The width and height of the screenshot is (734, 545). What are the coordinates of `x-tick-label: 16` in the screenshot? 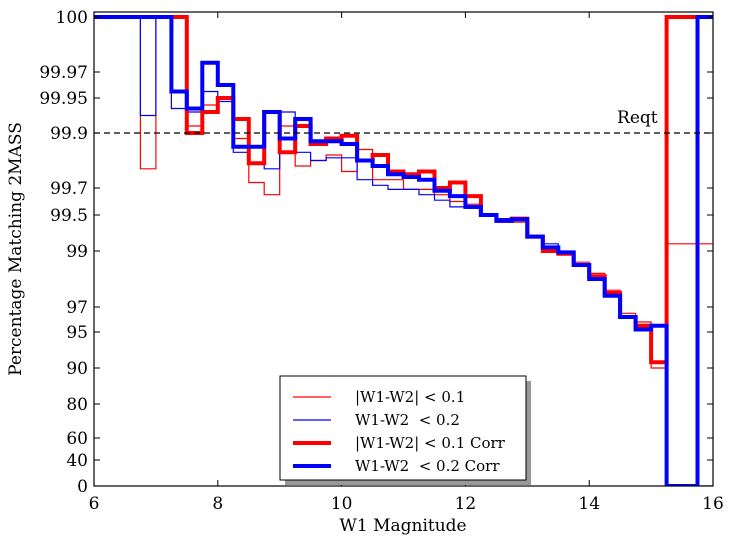 It's located at (713, 504).